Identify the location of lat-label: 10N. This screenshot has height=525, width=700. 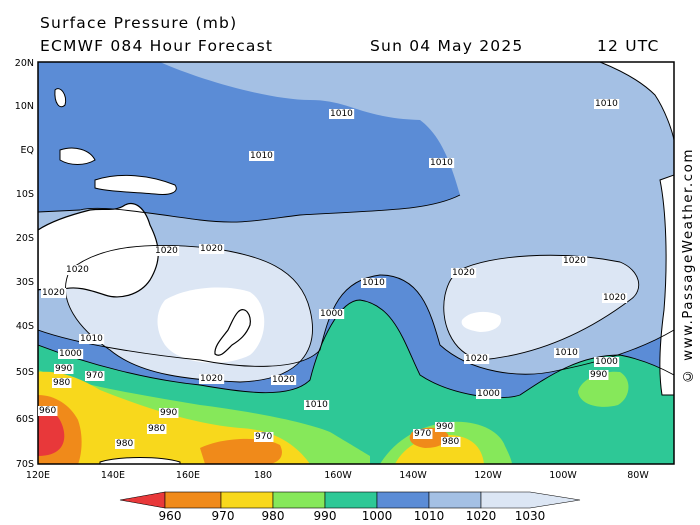
(24, 106).